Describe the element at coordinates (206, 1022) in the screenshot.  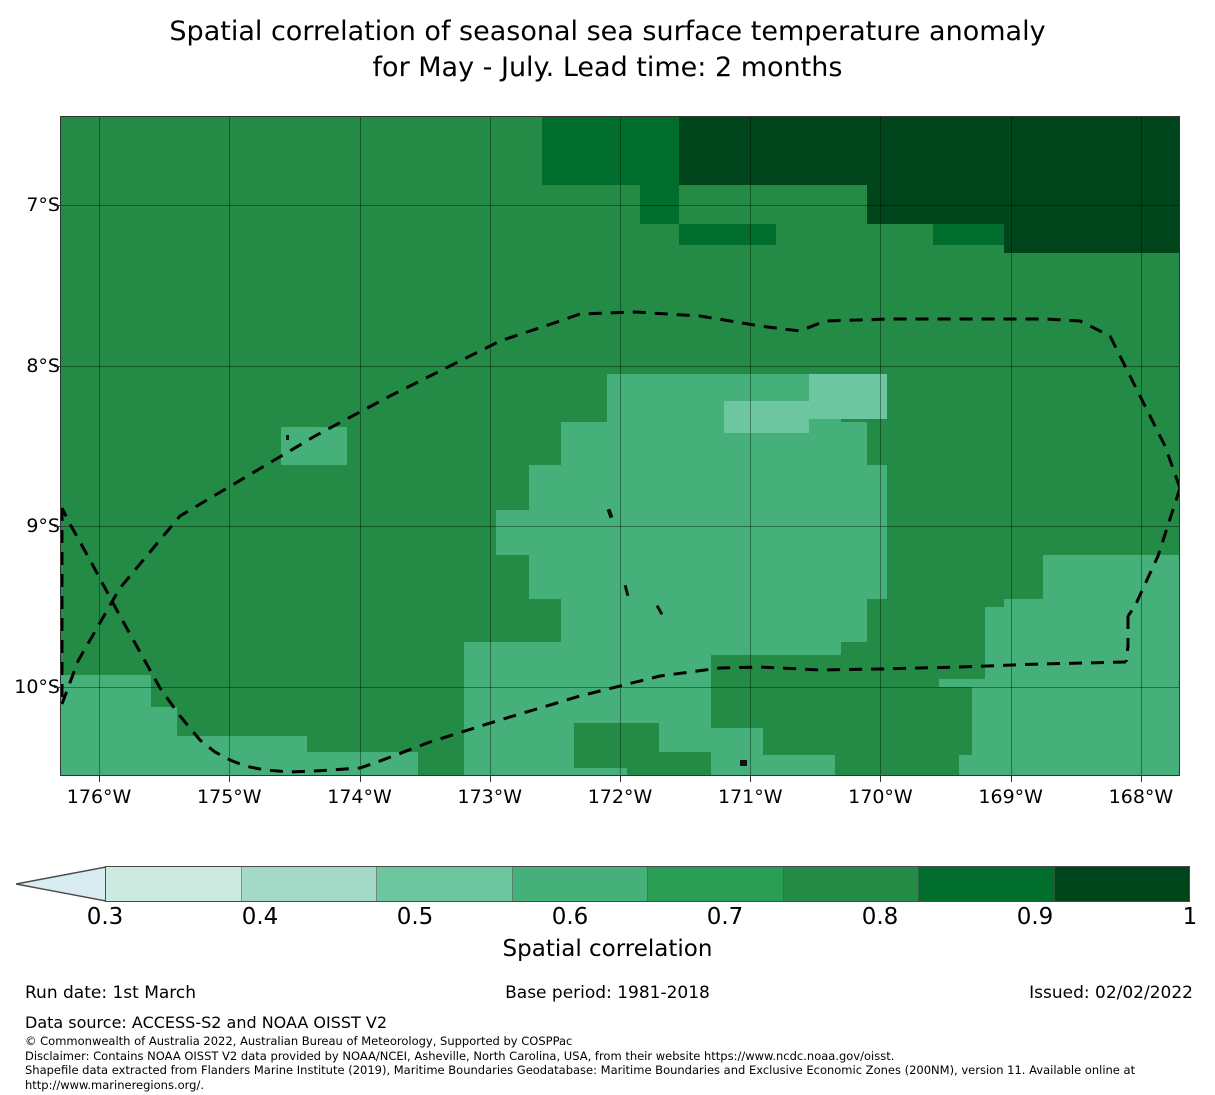
I see `data-source-text: Data source: ACCESS-S2 and NOAA OISST V2` at that location.